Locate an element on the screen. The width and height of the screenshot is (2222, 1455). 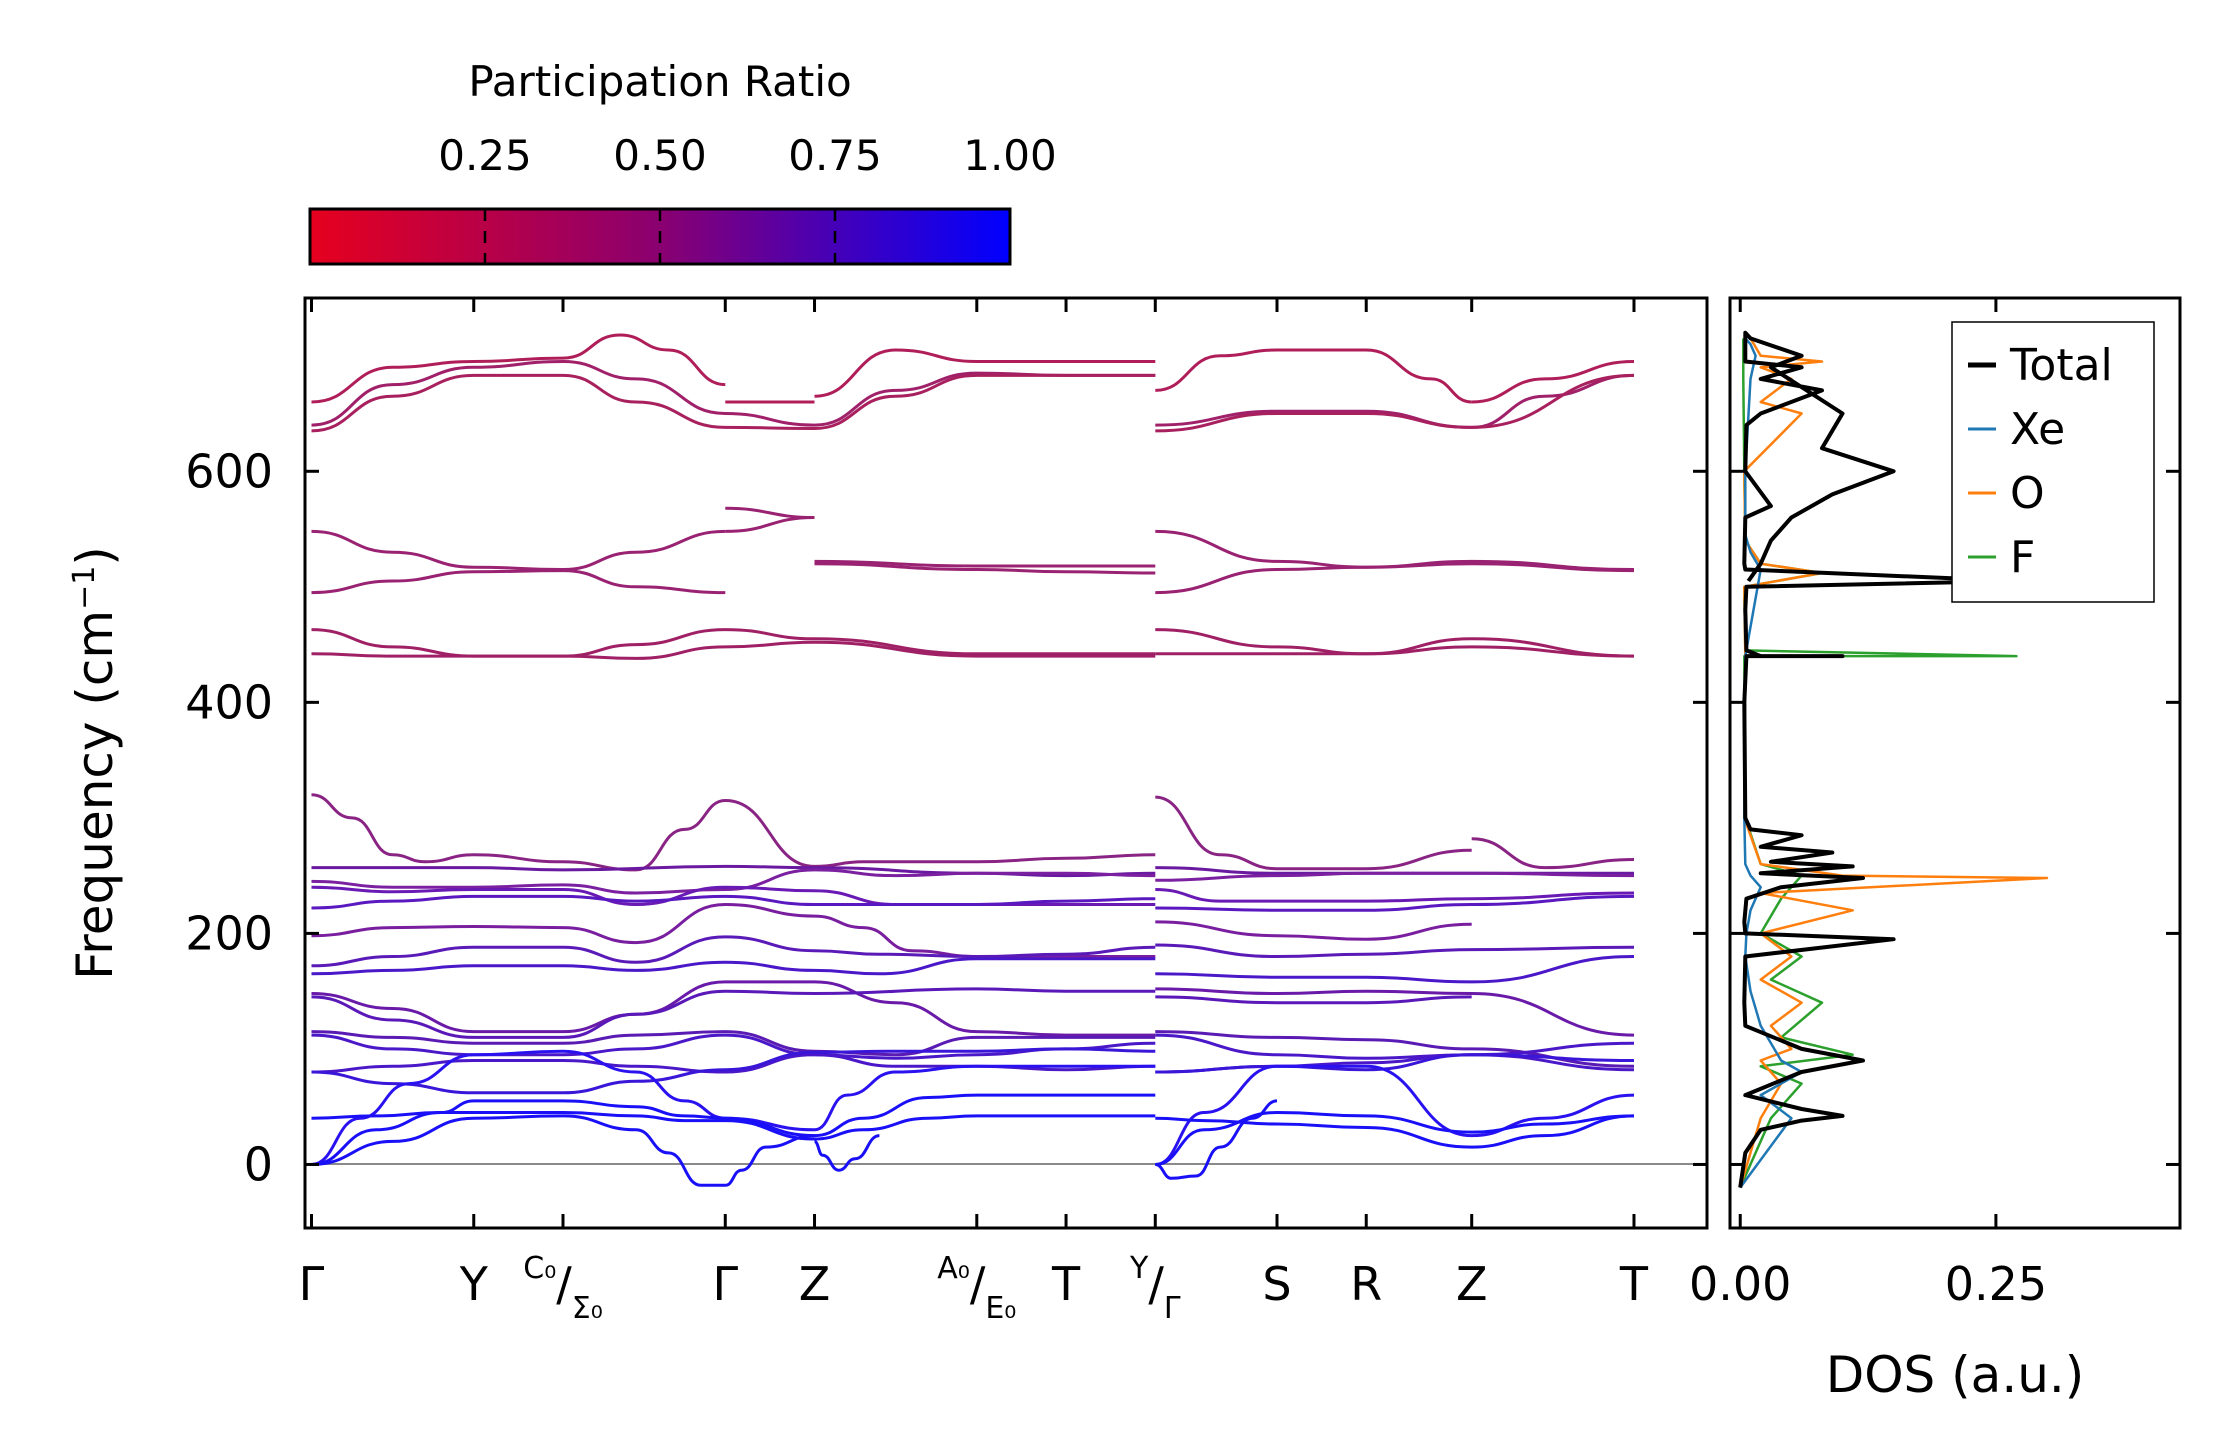
dos-line-o is located at coordinates (1894, 762).